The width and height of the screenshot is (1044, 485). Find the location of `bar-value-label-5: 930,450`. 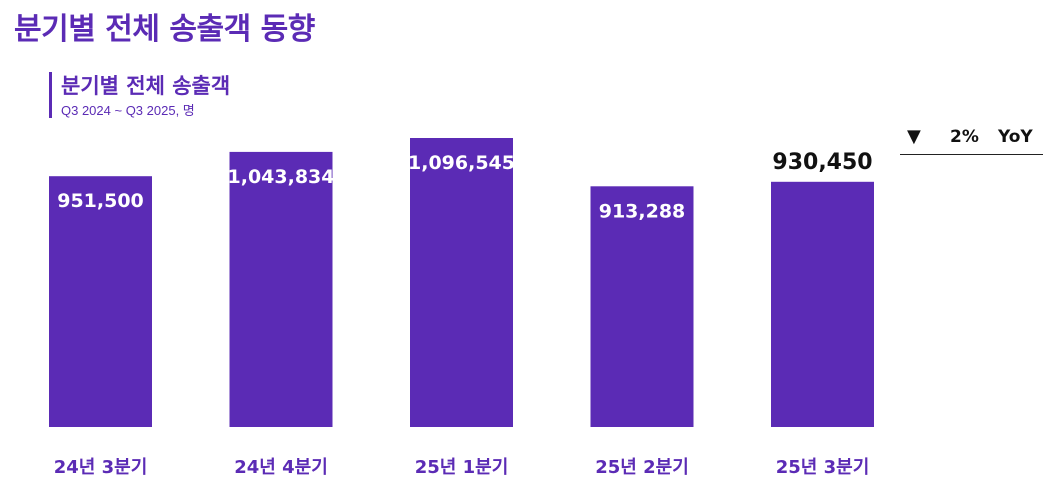

bar-value-label-5: 930,450 is located at coordinates (822, 162).